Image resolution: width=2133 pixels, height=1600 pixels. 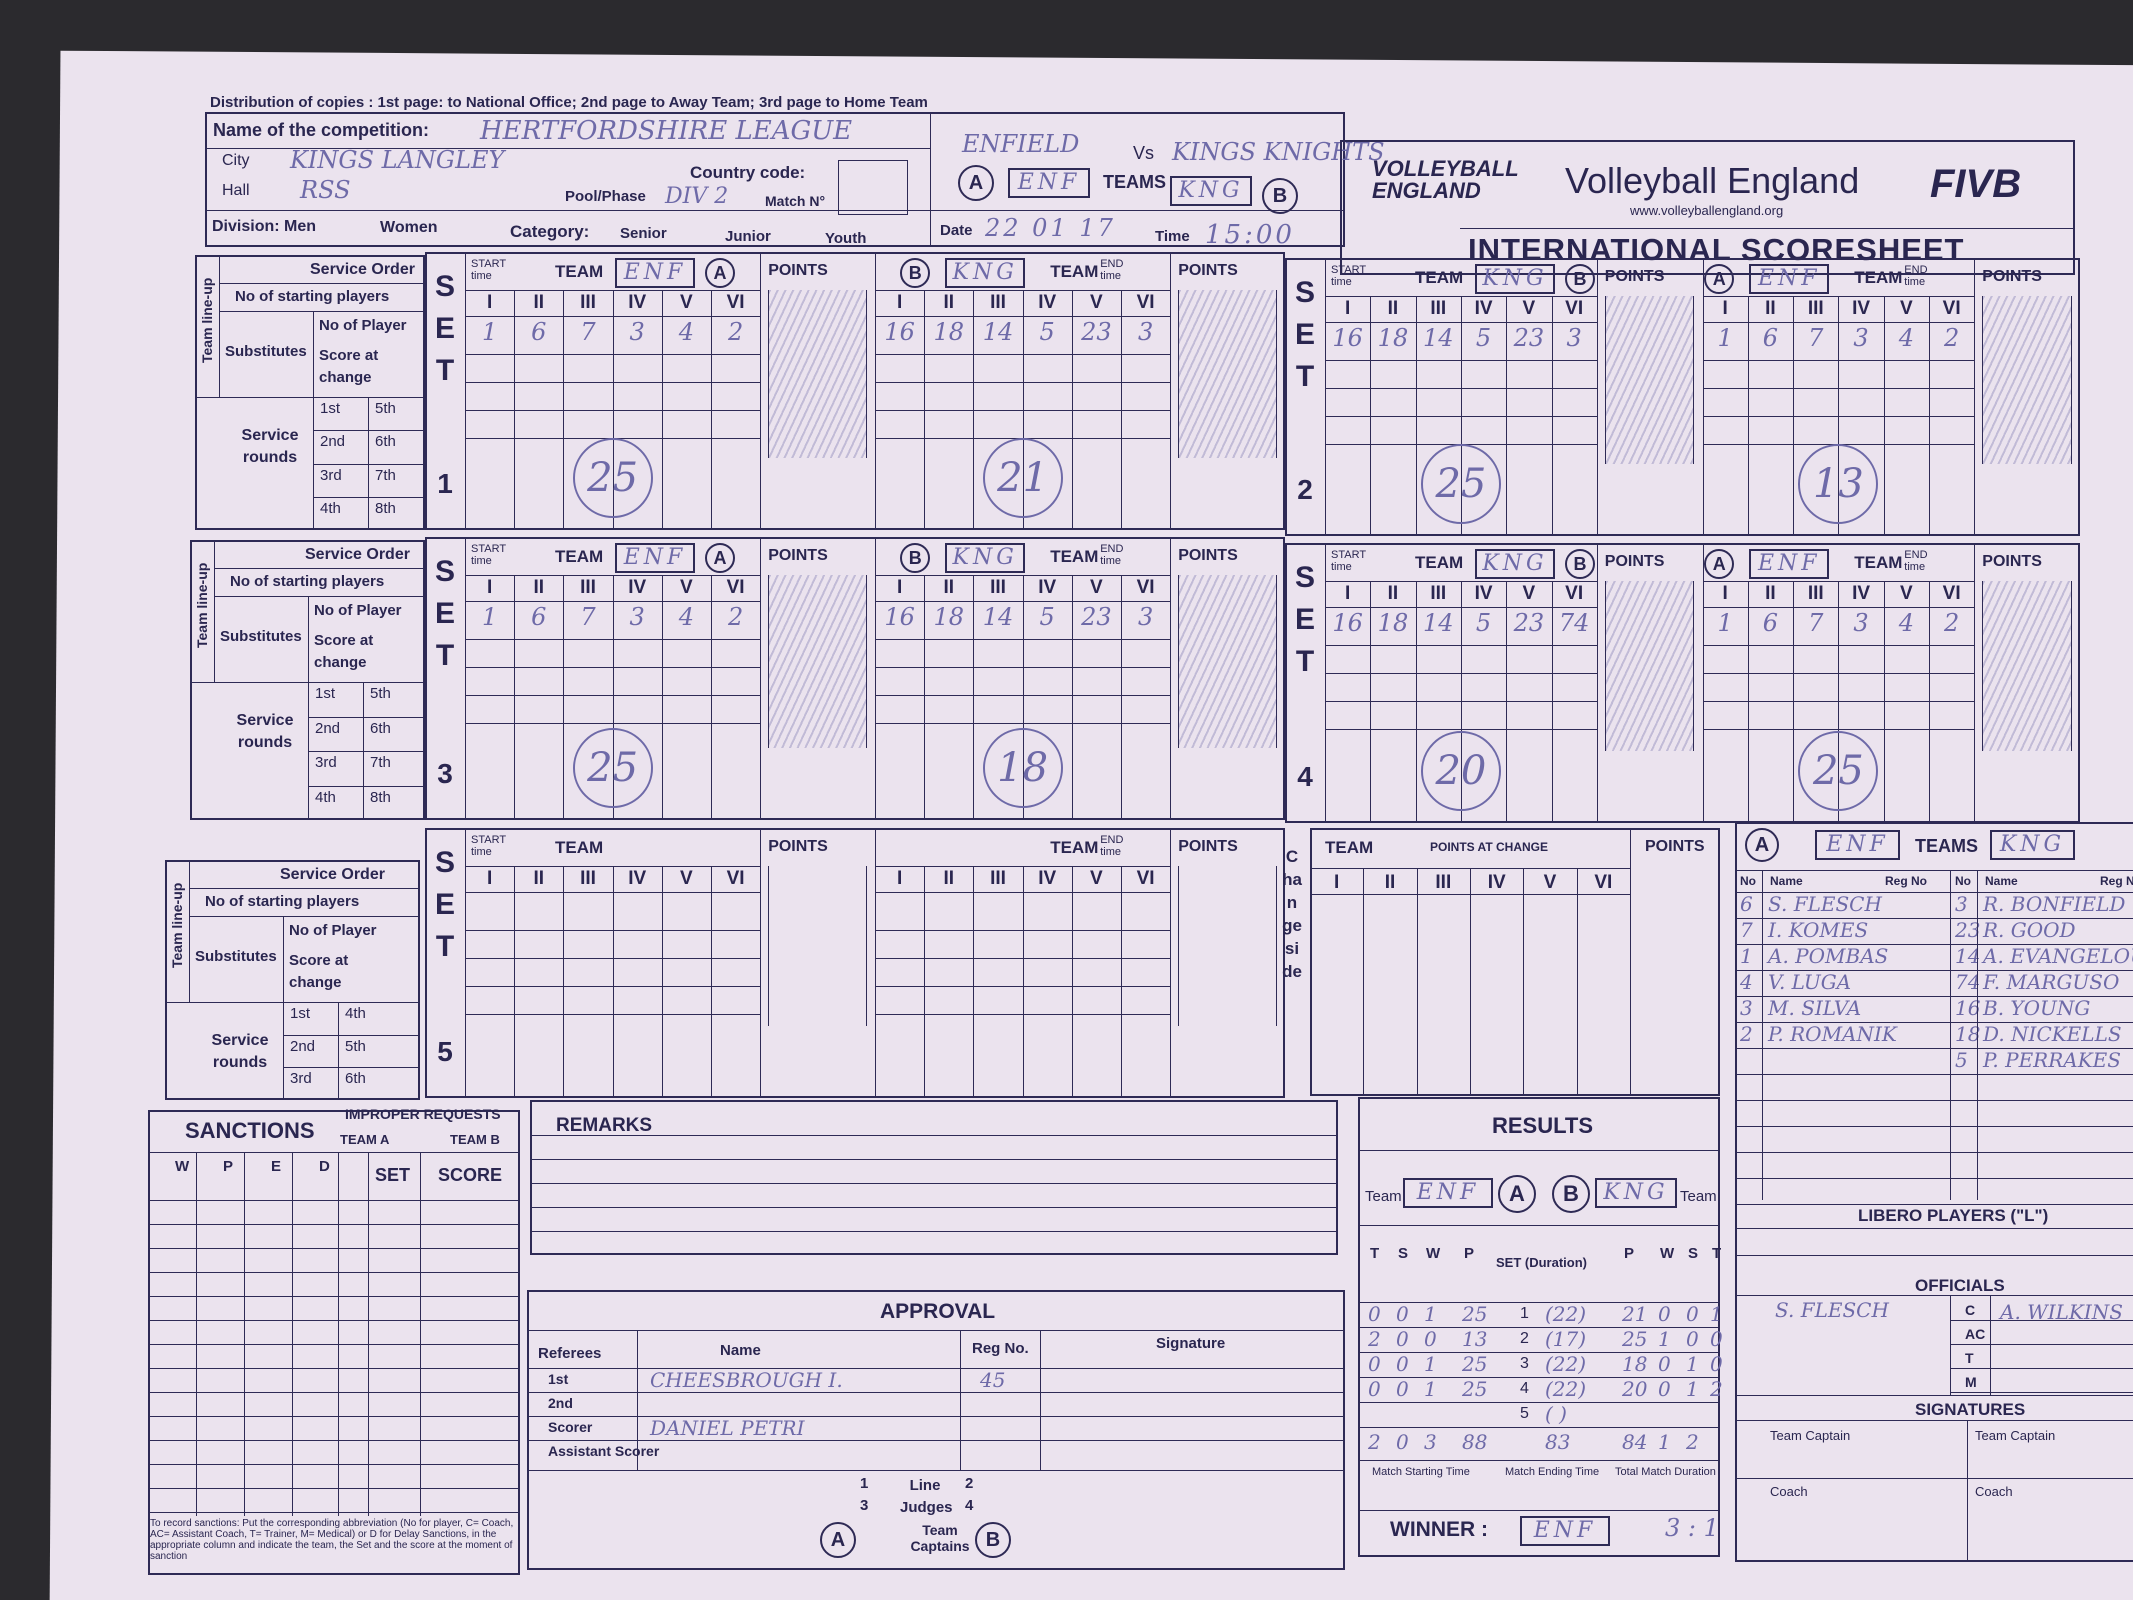 What do you see at coordinates (1524, 1313) in the screenshot?
I see `label: 1` at bounding box center [1524, 1313].